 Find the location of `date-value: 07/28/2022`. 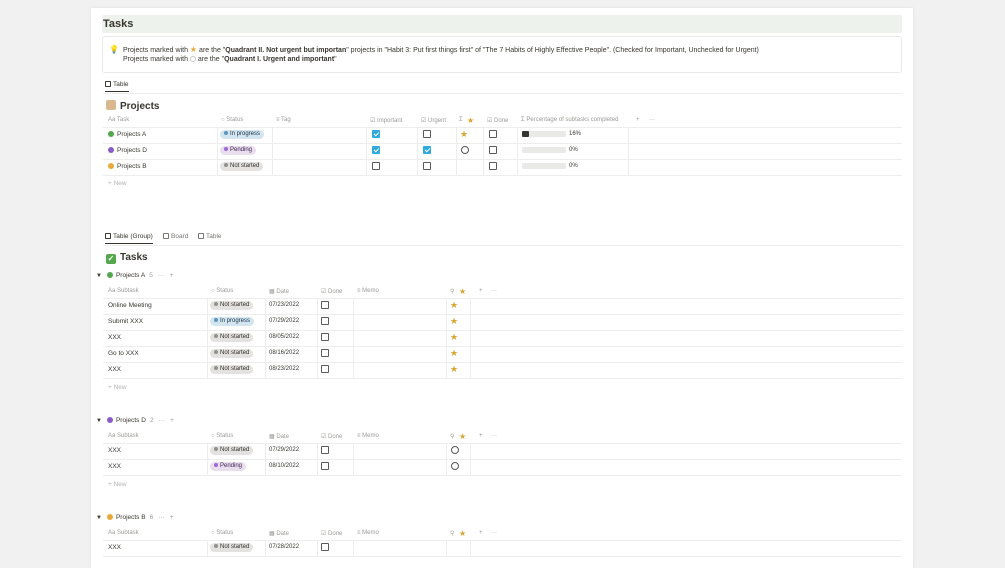

date-value: 07/28/2022 is located at coordinates (284, 547).